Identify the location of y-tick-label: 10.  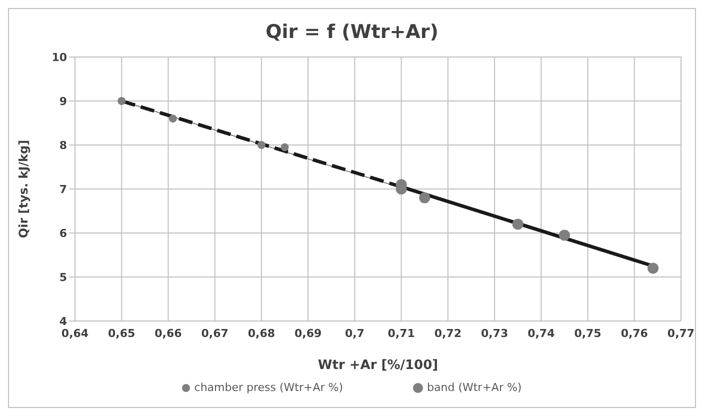
(60, 57).